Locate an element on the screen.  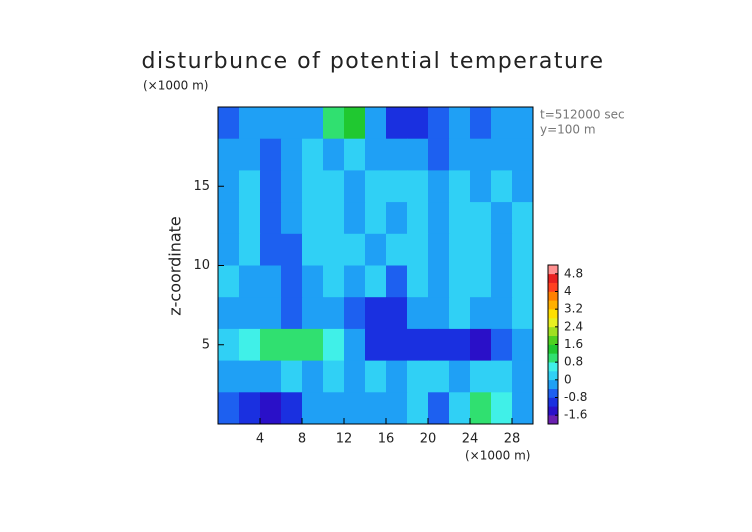
colorbar-tick-label: 2.4 is located at coordinates (573, 326).